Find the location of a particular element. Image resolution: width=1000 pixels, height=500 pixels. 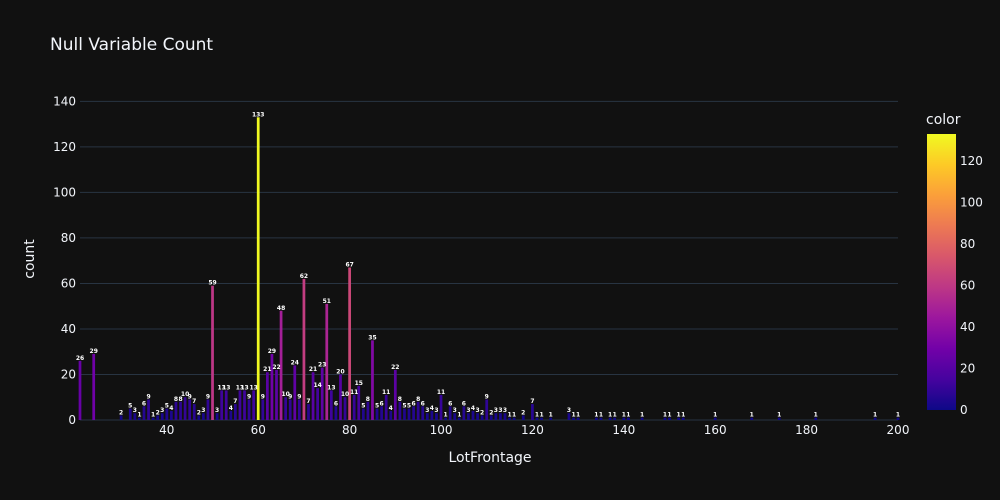

colorbar-tick-label: 100 is located at coordinates (971, 202).